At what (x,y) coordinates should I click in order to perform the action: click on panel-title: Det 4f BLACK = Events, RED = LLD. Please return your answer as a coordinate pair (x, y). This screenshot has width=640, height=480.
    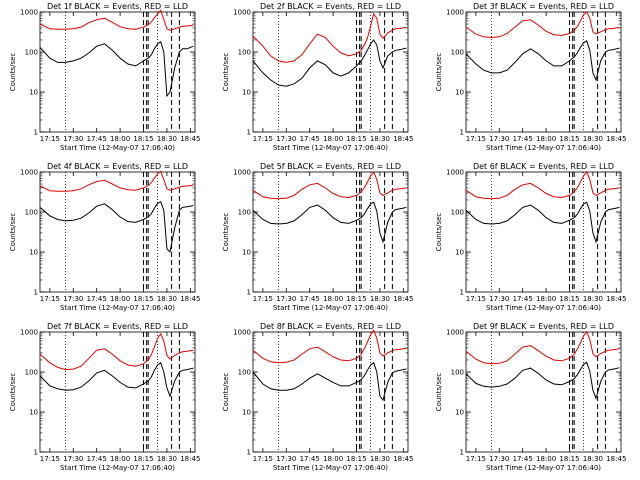
    Looking at the image, I should click on (117, 166).